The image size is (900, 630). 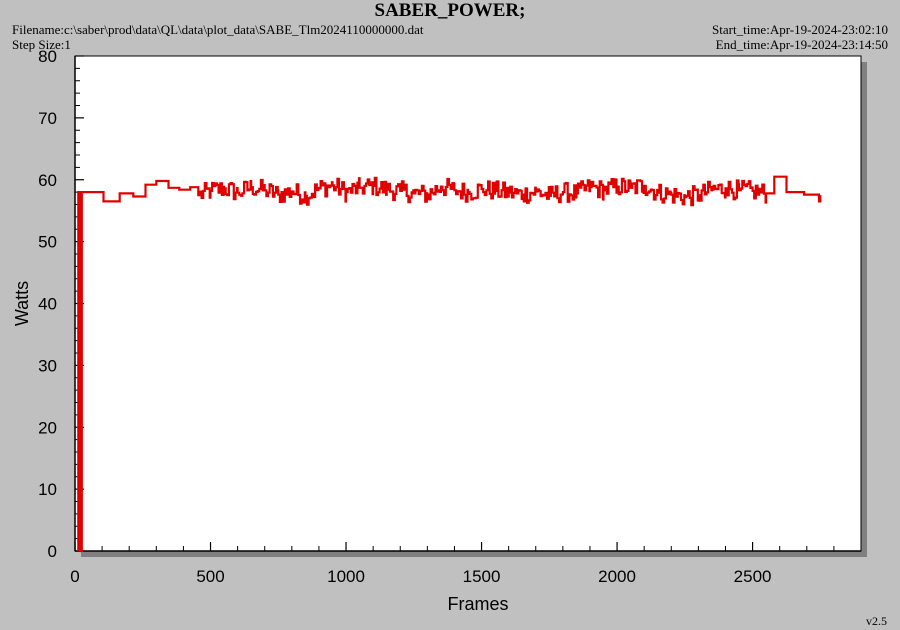 I want to click on y-tick-label: 0, so click(x=52, y=551).